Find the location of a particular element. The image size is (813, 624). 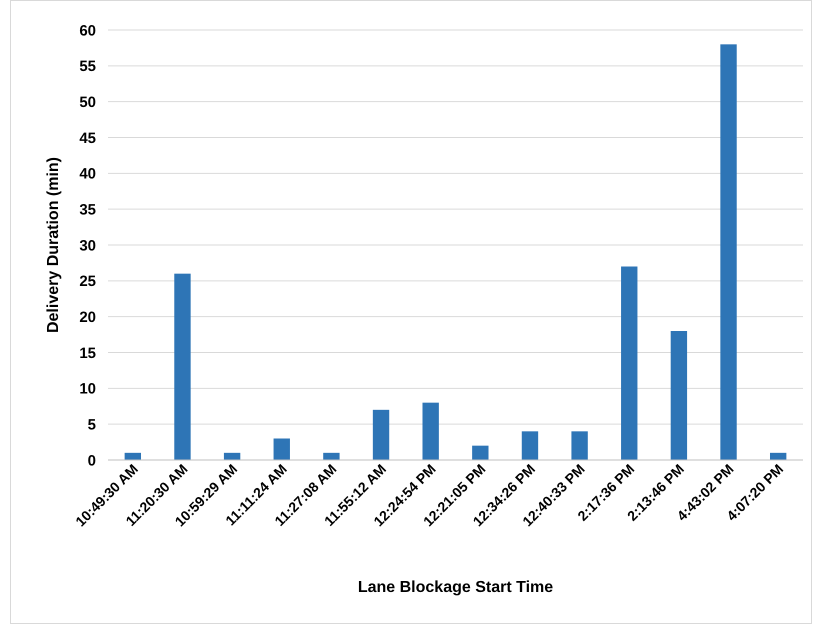

y-tick-label: 25 is located at coordinates (87, 281).